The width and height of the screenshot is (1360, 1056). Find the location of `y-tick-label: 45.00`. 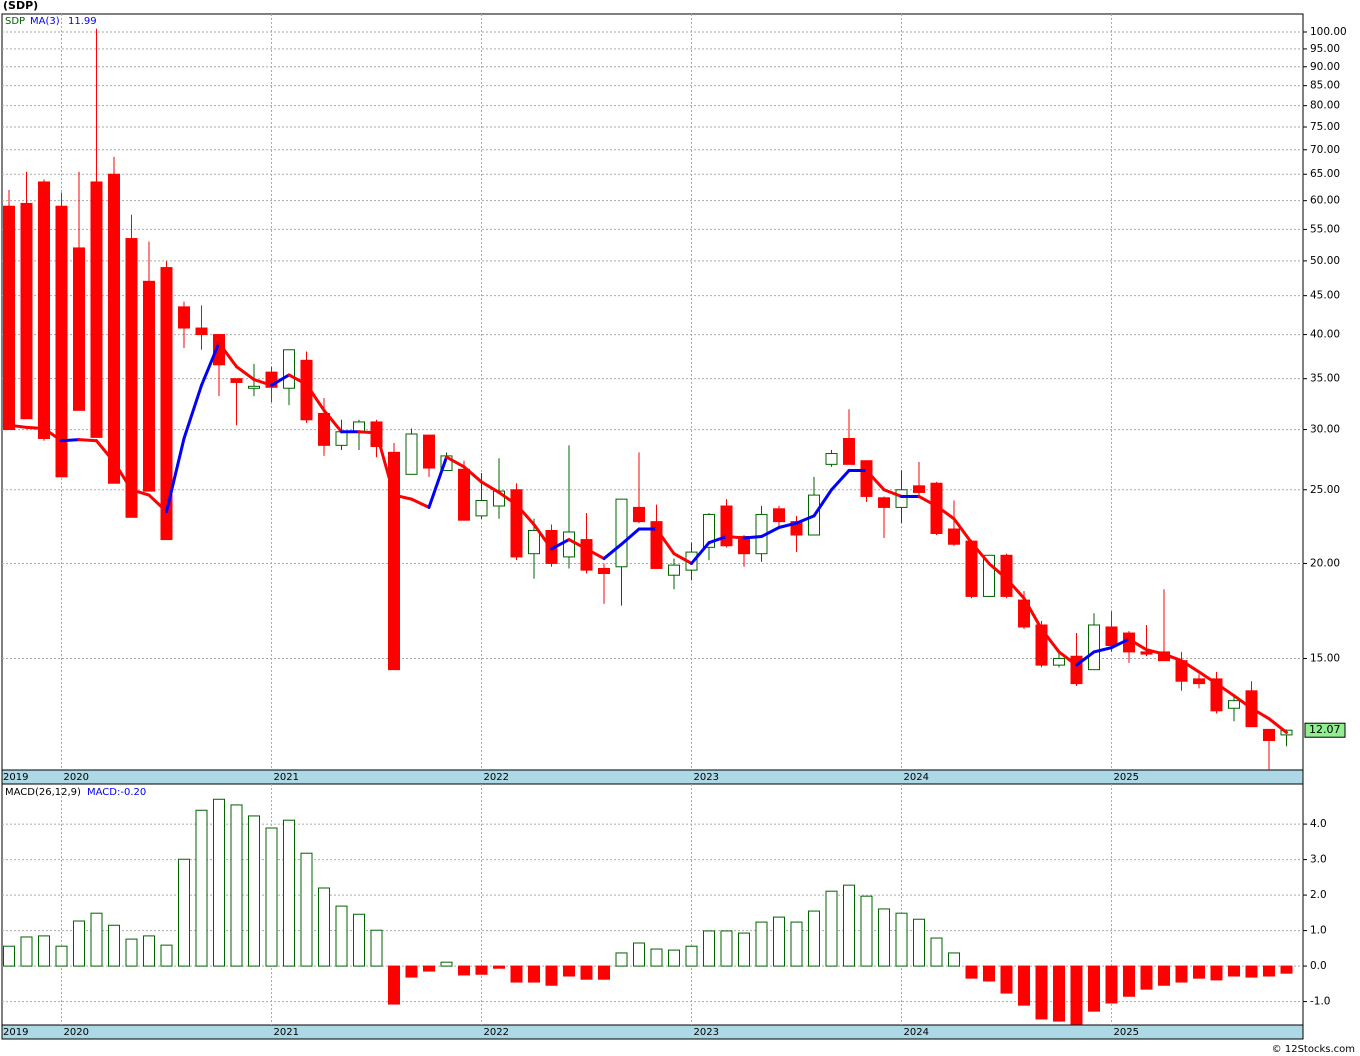

y-tick-label: 45.00 is located at coordinates (1325, 296).